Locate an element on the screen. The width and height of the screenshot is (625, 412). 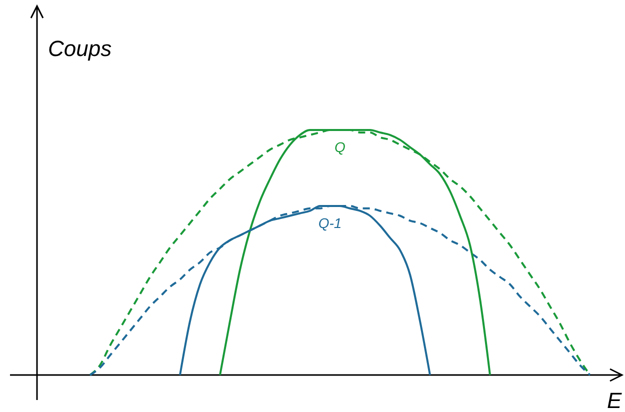
series-label: Q-1 is located at coordinates (330, 222).